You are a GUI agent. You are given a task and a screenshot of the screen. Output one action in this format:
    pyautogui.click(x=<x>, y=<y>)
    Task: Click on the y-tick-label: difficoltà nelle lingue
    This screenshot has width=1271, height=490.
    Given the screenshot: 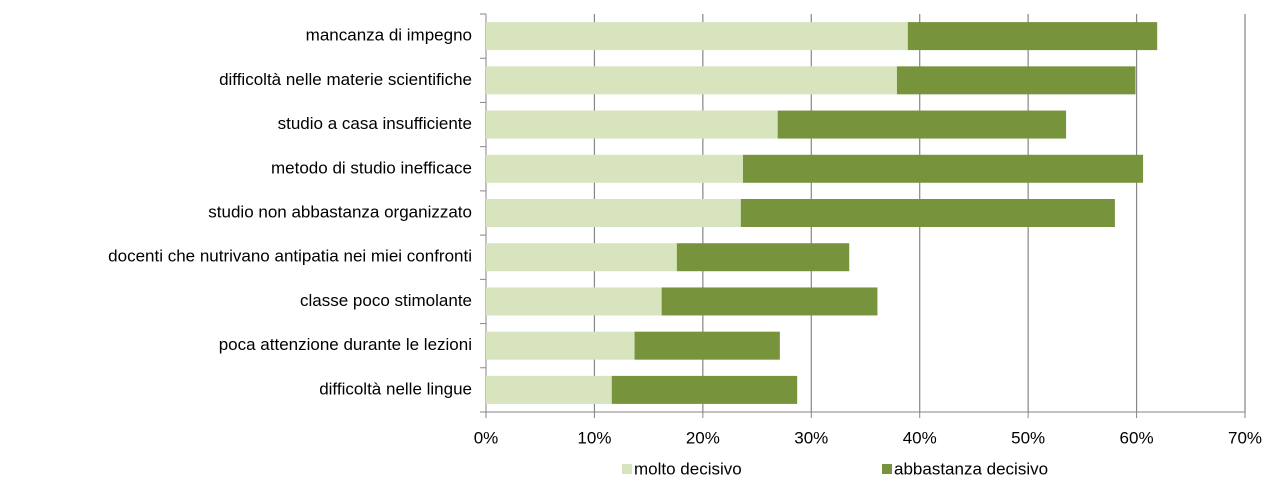 What is the action you would take?
    pyautogui.click(x=395, y=388)
    